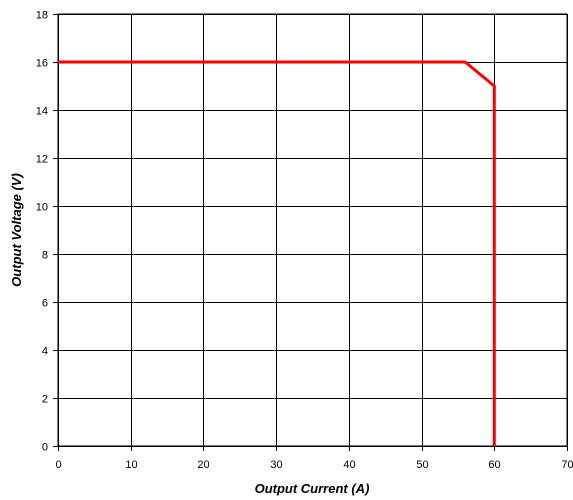  What do you see at coordinates (349, 465) in the screenshot?
I see `x-tick-label: 40` at bounding box center [349, 465].